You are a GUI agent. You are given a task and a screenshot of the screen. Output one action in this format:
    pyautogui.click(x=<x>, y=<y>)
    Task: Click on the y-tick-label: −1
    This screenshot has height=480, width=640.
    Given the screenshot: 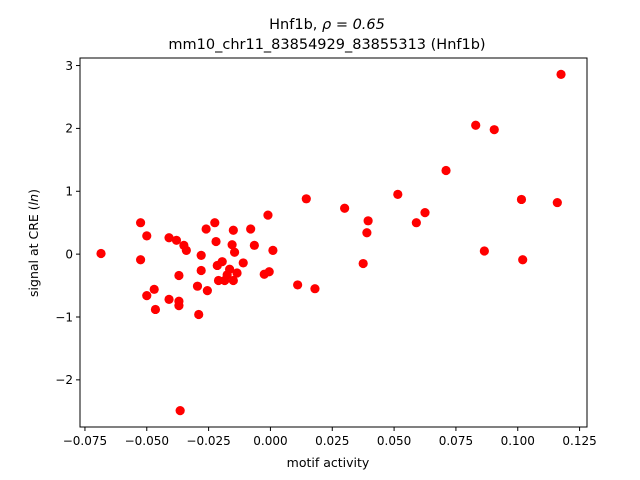 What is the action you would take?
    pyautogui.click(x=64, y=317)
    